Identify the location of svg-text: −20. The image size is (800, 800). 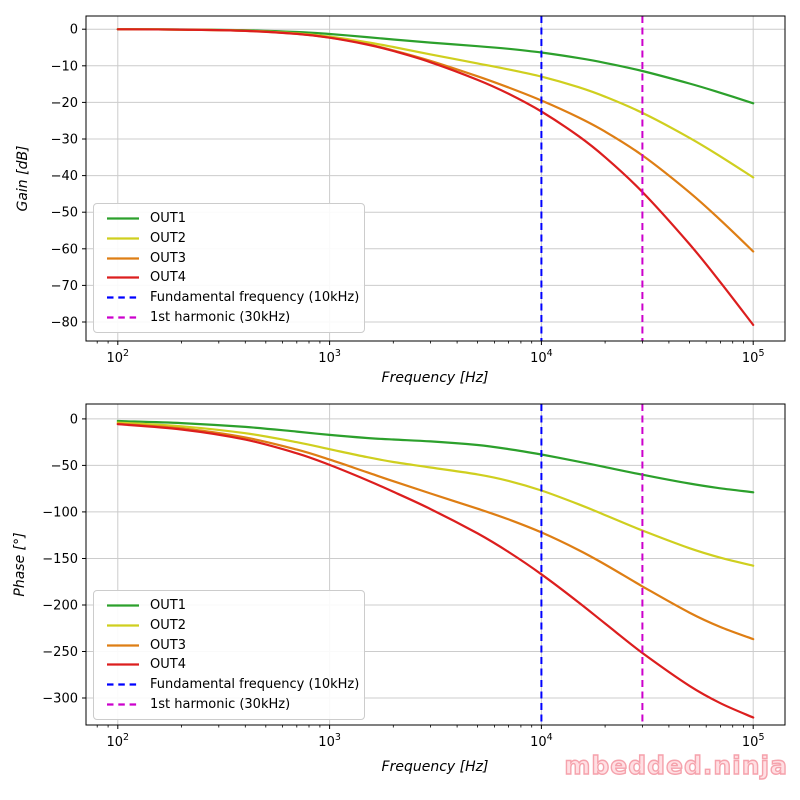
(64, 103).